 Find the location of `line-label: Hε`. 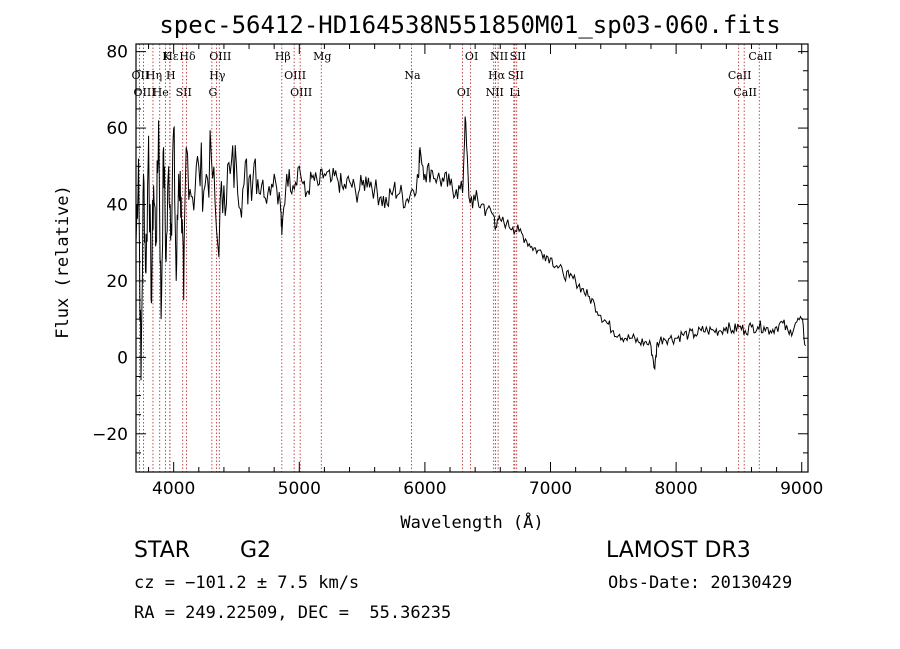

line-label: Hε is located at coordinates (171, 56).